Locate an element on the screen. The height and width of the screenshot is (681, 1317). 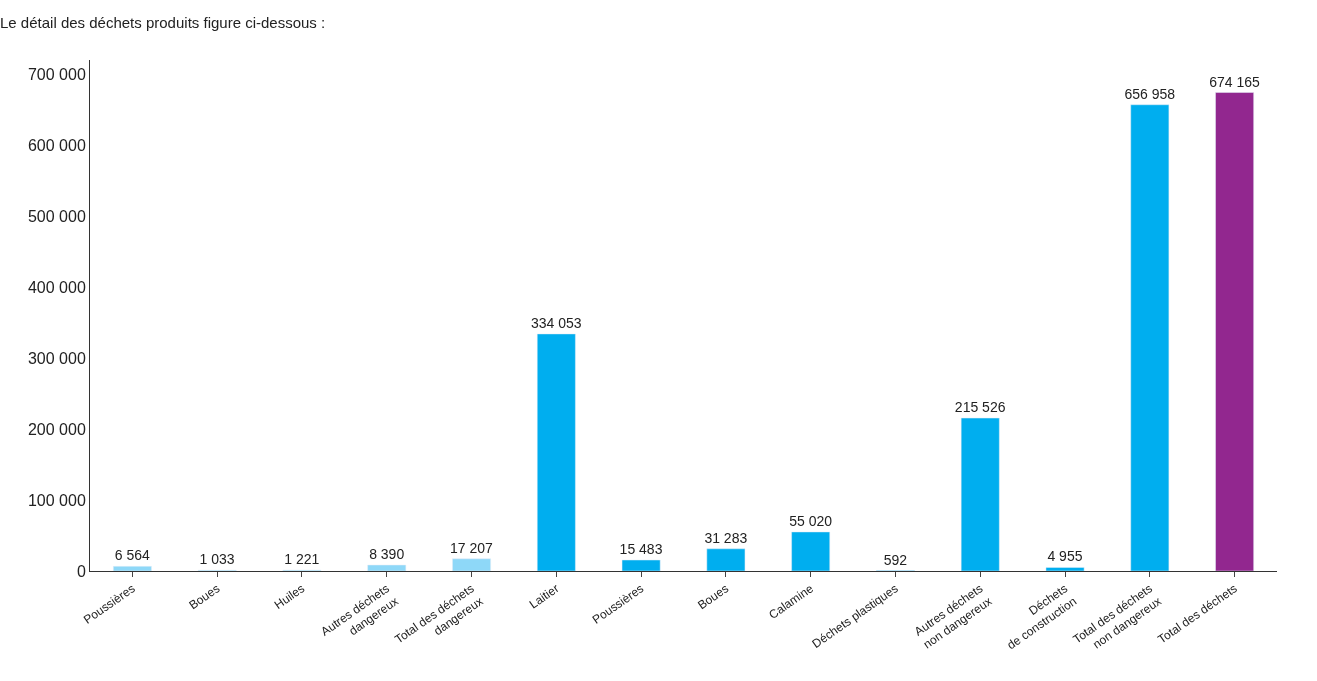
y-tick-label: 500 000 is located at coordinates (56, 216).